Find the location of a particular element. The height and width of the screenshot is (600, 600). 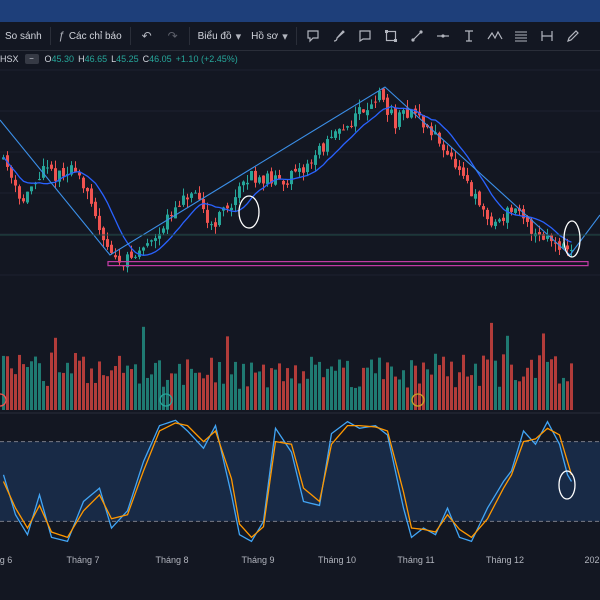

support-zone is located at coordinates (348, 264).